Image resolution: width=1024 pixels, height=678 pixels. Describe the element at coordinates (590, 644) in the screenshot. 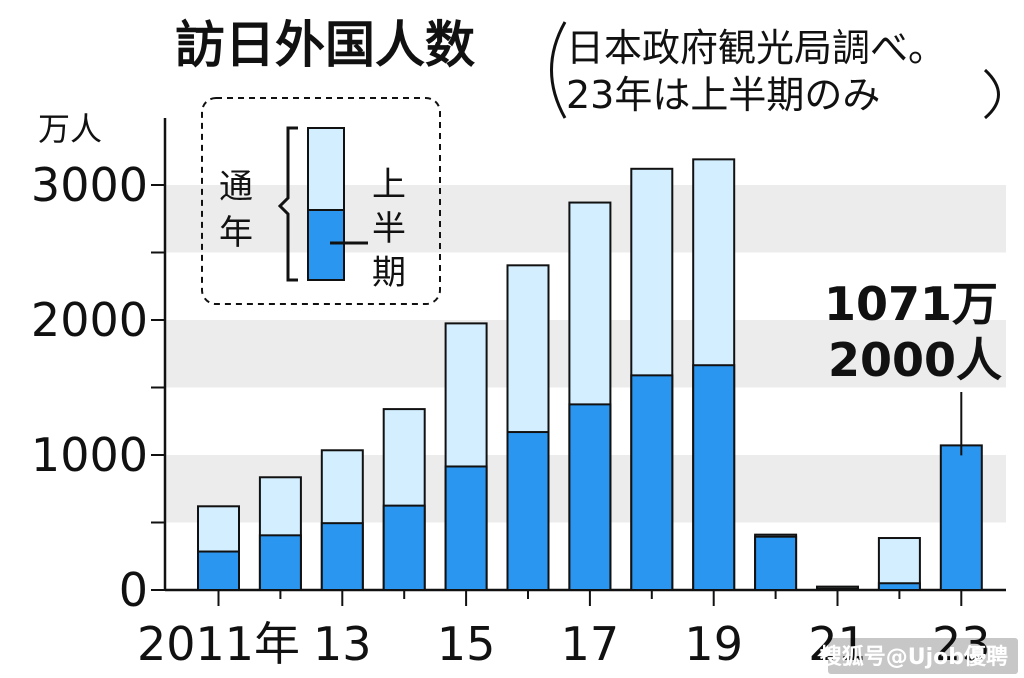

I see `x-tick-label-2017: 17` at that location.